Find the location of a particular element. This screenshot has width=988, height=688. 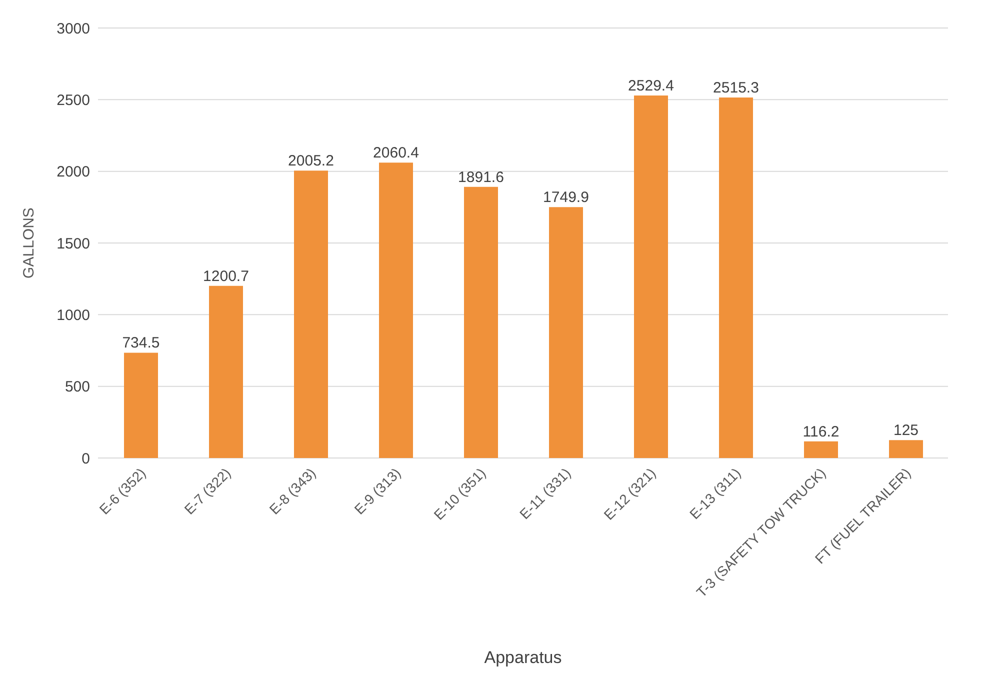

x-axis-title: Apparatus is located at coordinates (523, 657).